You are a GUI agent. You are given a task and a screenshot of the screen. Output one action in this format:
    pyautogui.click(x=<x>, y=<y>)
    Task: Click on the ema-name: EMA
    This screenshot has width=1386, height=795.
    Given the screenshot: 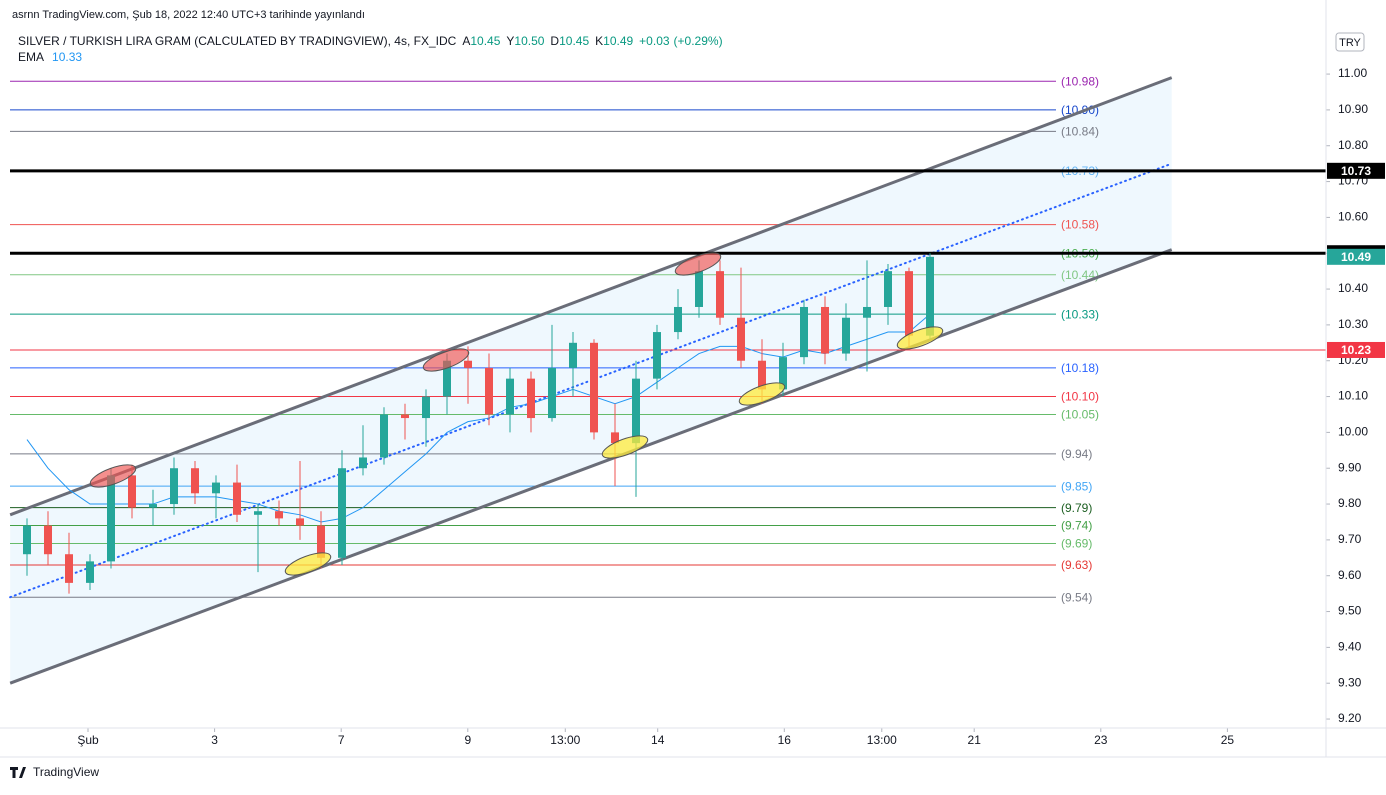 What is the action you would take?
    pyautogui.click(x=31, y=57)
    